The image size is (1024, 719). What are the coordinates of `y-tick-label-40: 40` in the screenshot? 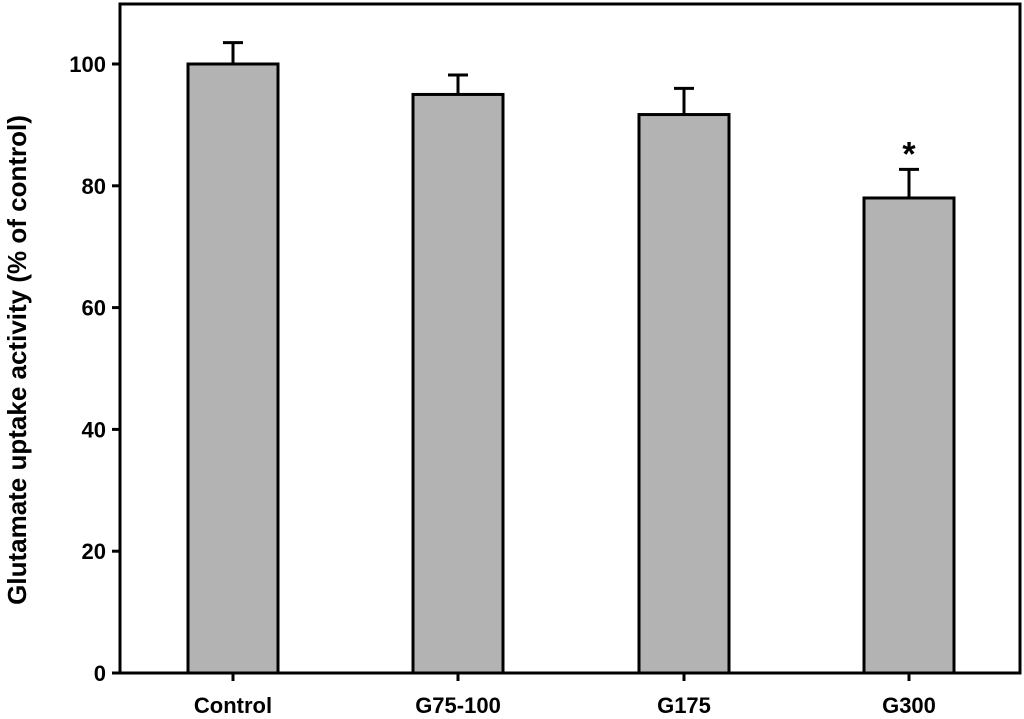 It's located at (94, 429).